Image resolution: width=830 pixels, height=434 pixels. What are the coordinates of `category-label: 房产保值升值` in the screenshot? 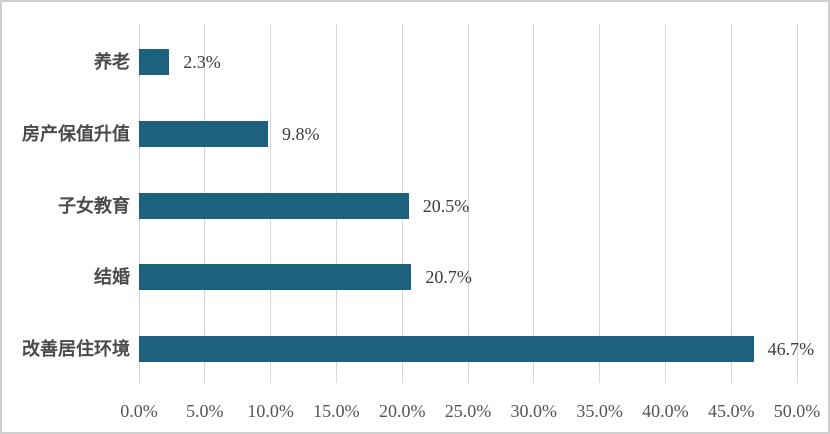 It's located at (76, 133).